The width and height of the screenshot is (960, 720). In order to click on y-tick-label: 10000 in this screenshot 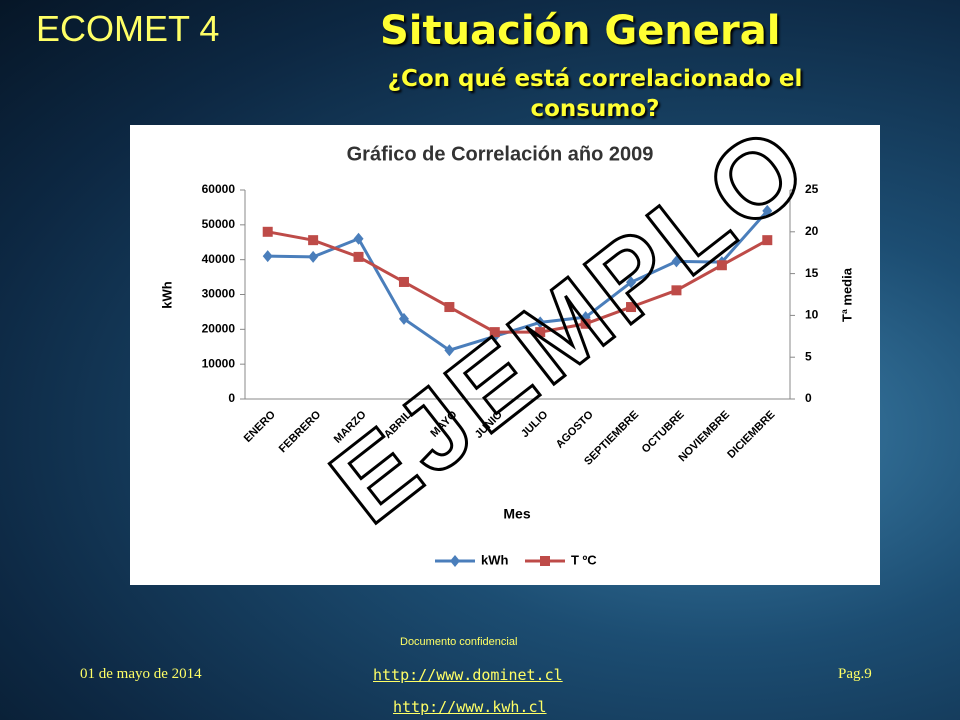, I will do `click(219, 363)`.